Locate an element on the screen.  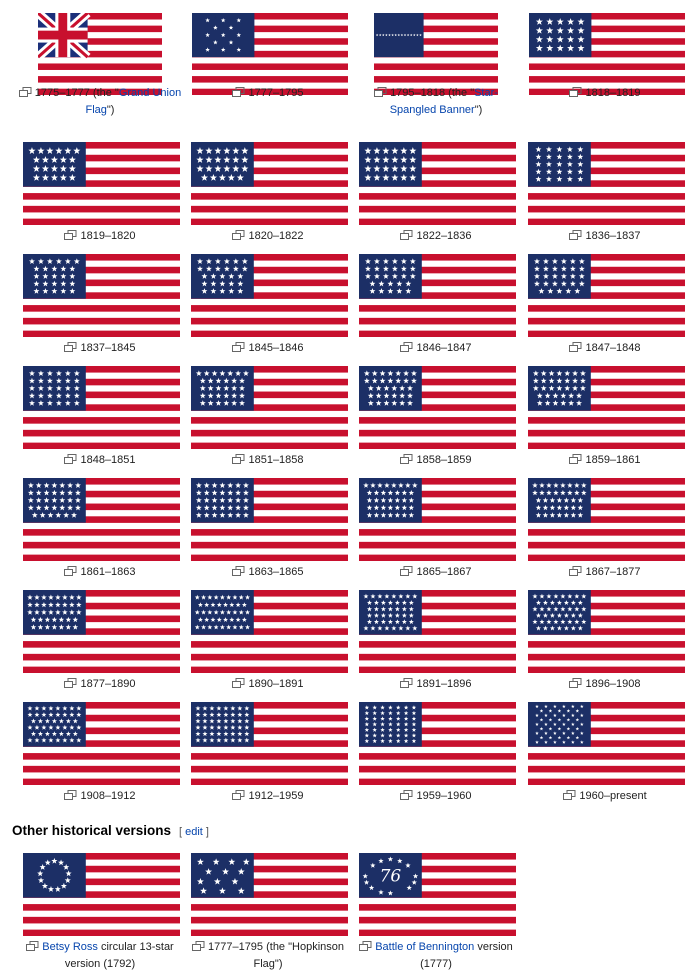
flag-caption: 1858–1859 is located at coordinates (436, 460).